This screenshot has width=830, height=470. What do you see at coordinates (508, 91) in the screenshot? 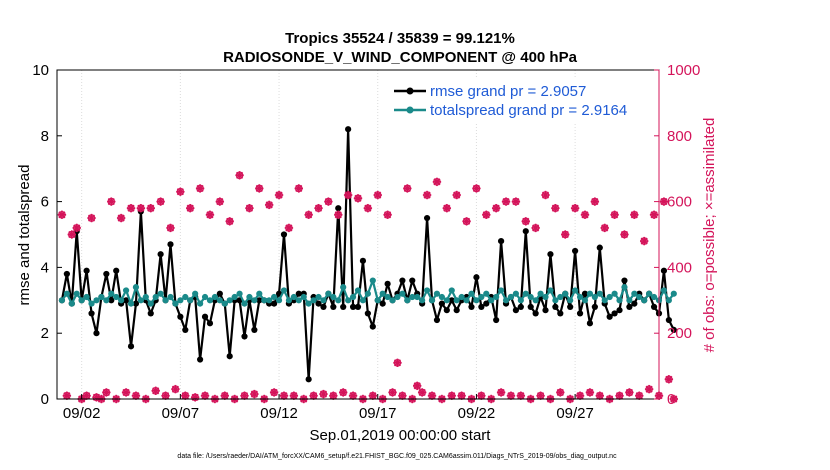
I see `legend-rmse-label: rmse grand pr = 2.9057` at bounding box center [508, 91].